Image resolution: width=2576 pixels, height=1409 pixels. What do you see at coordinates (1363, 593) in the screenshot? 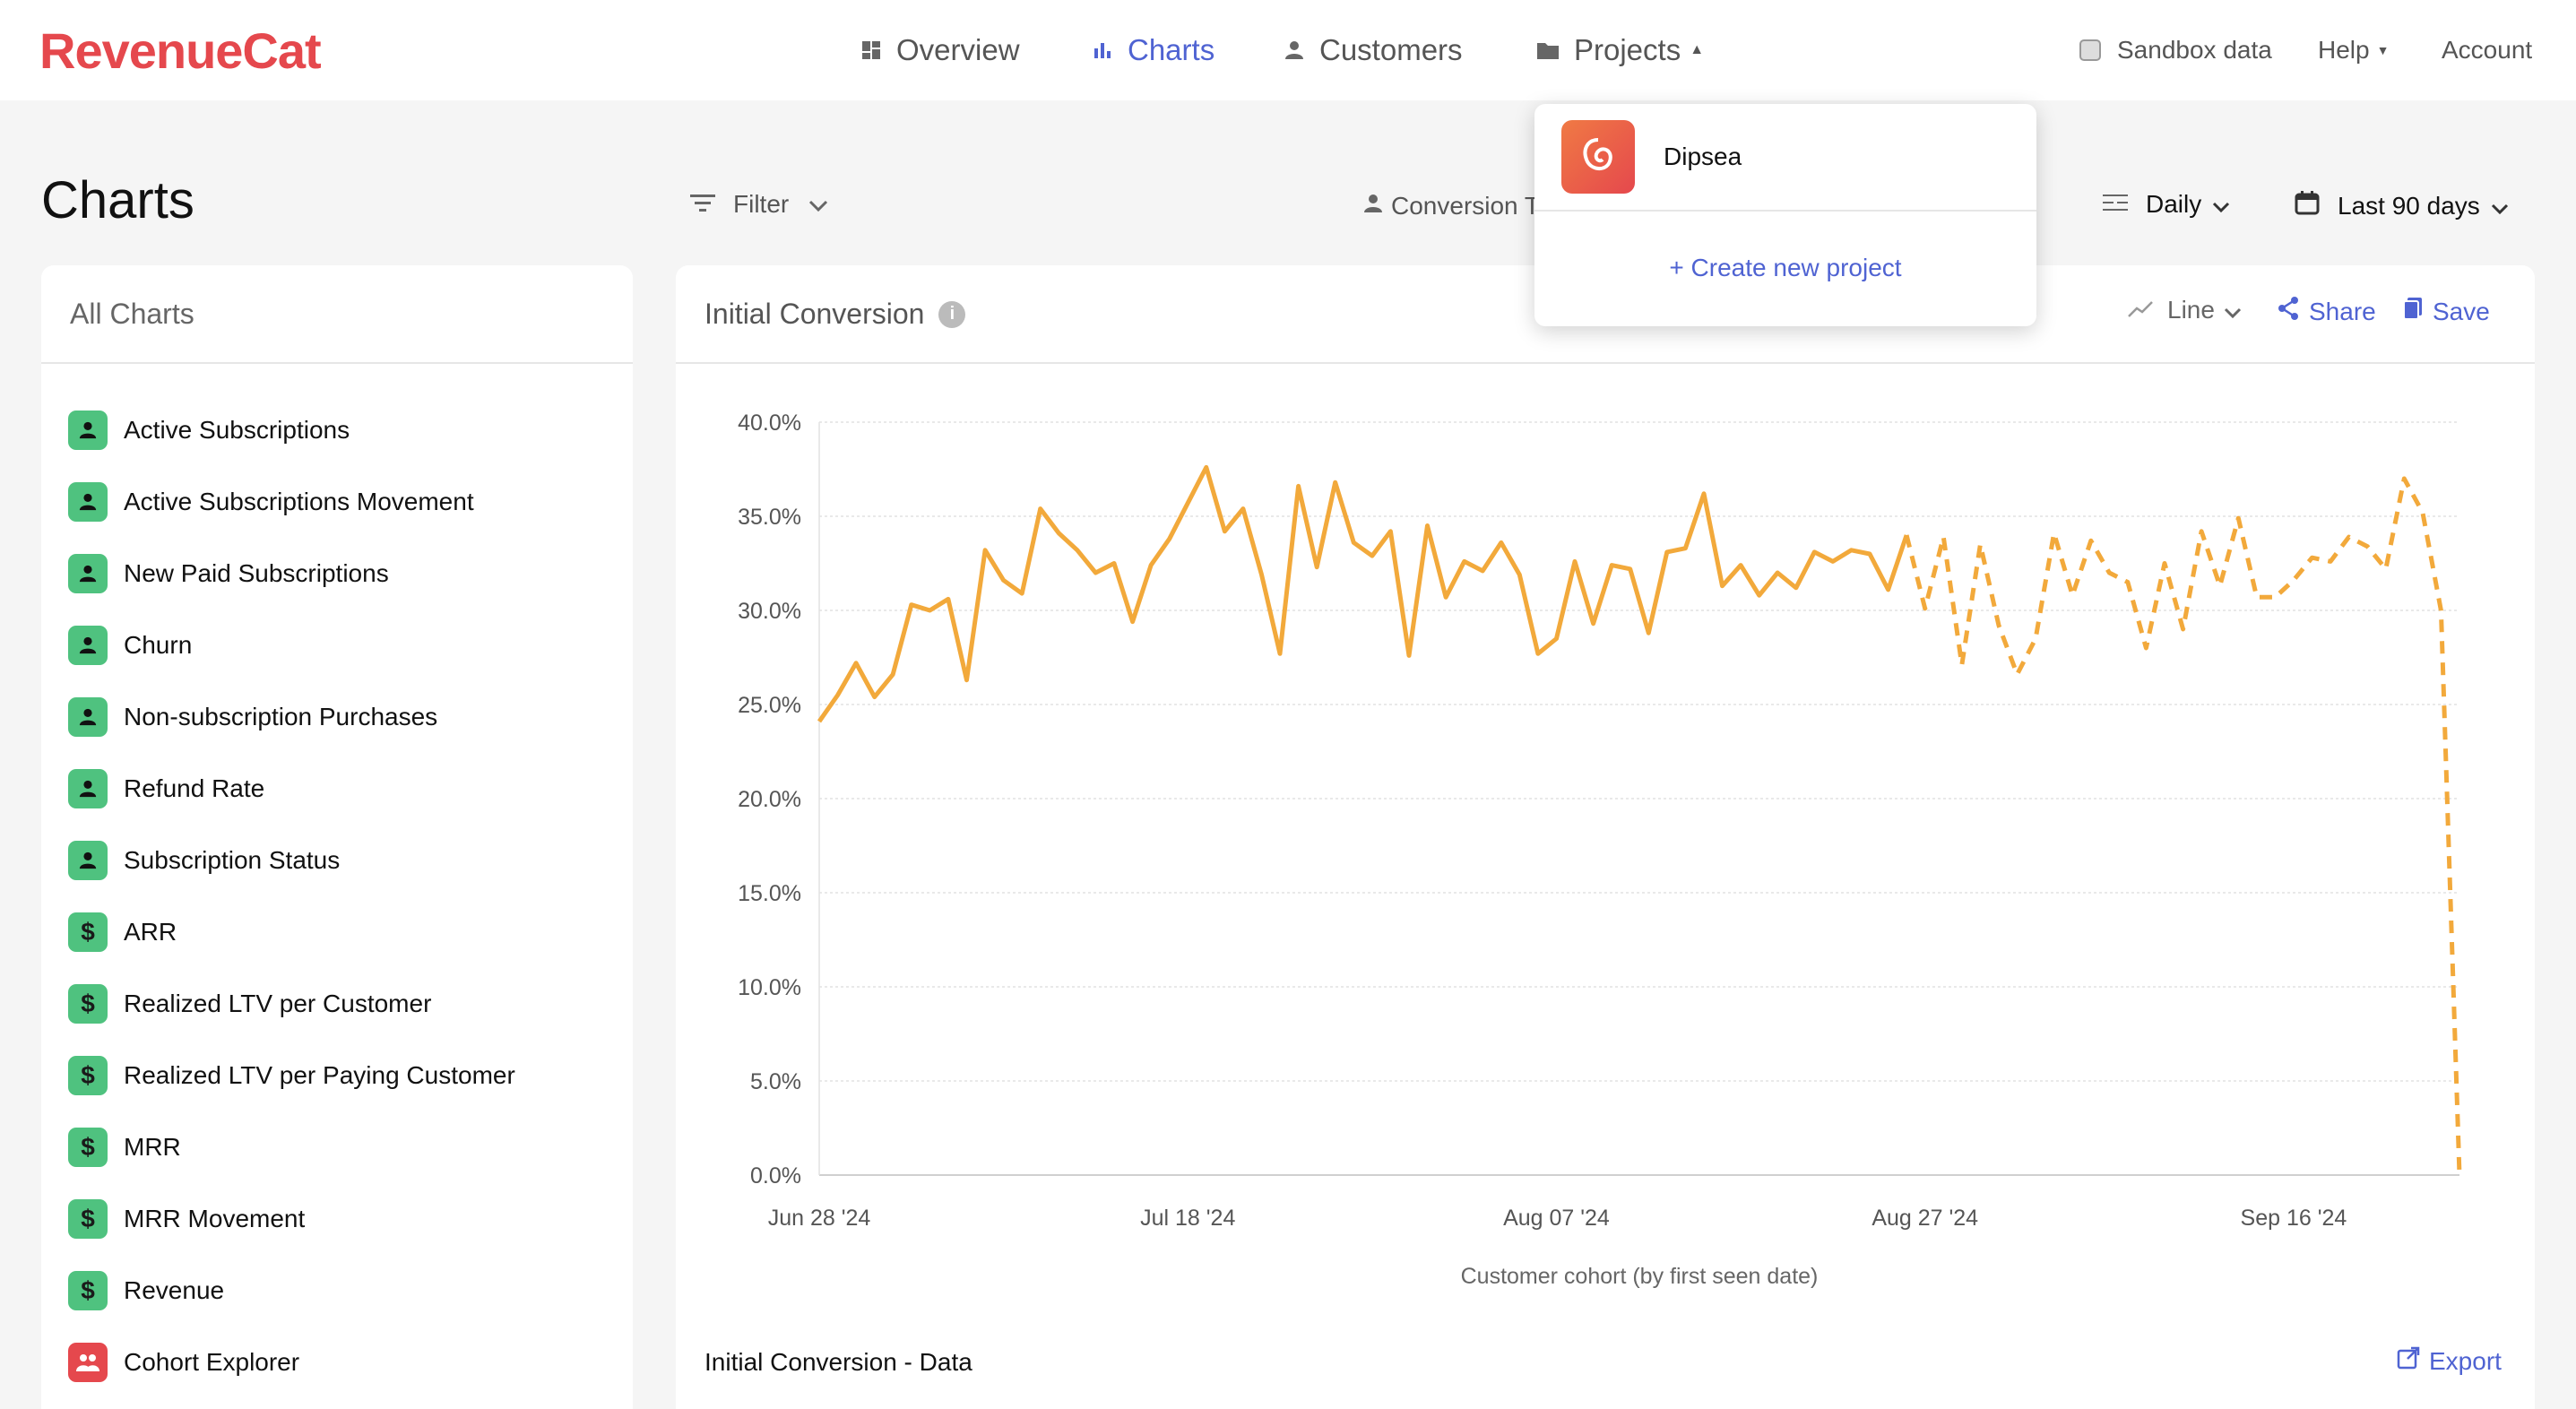
I see `series-line-solid` at bounding box center [1363, 593].